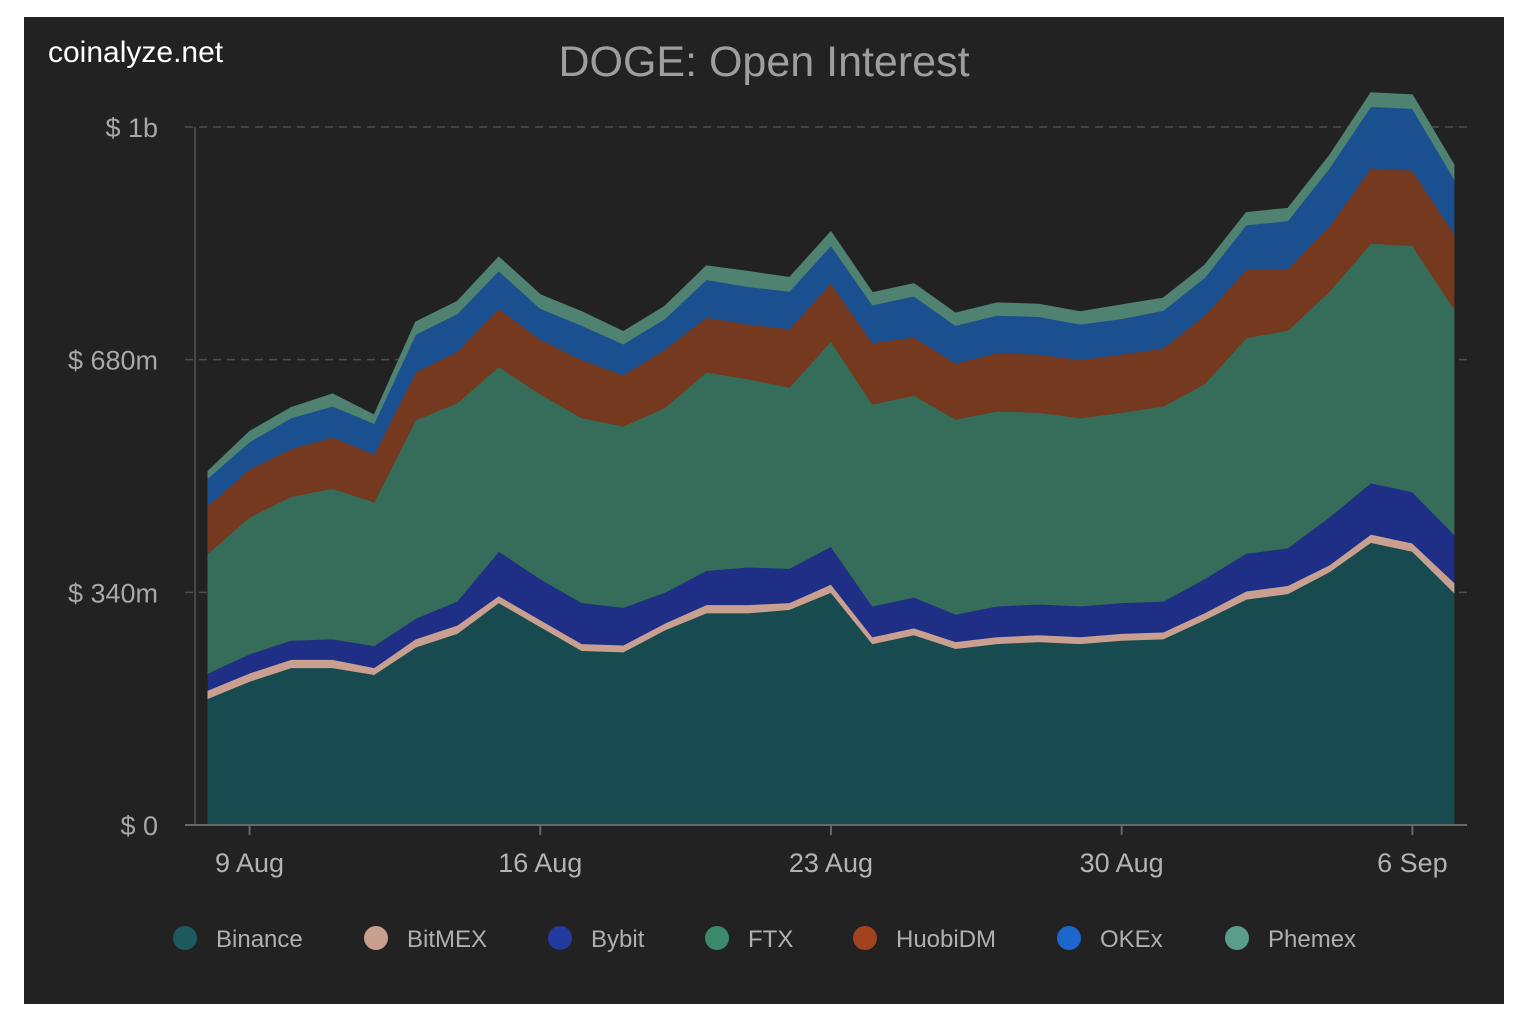  What do you see at coordinates (946, 939) in the screenshot?
I see `legend-label: HuobiDM` at bounding box center [946, 939].